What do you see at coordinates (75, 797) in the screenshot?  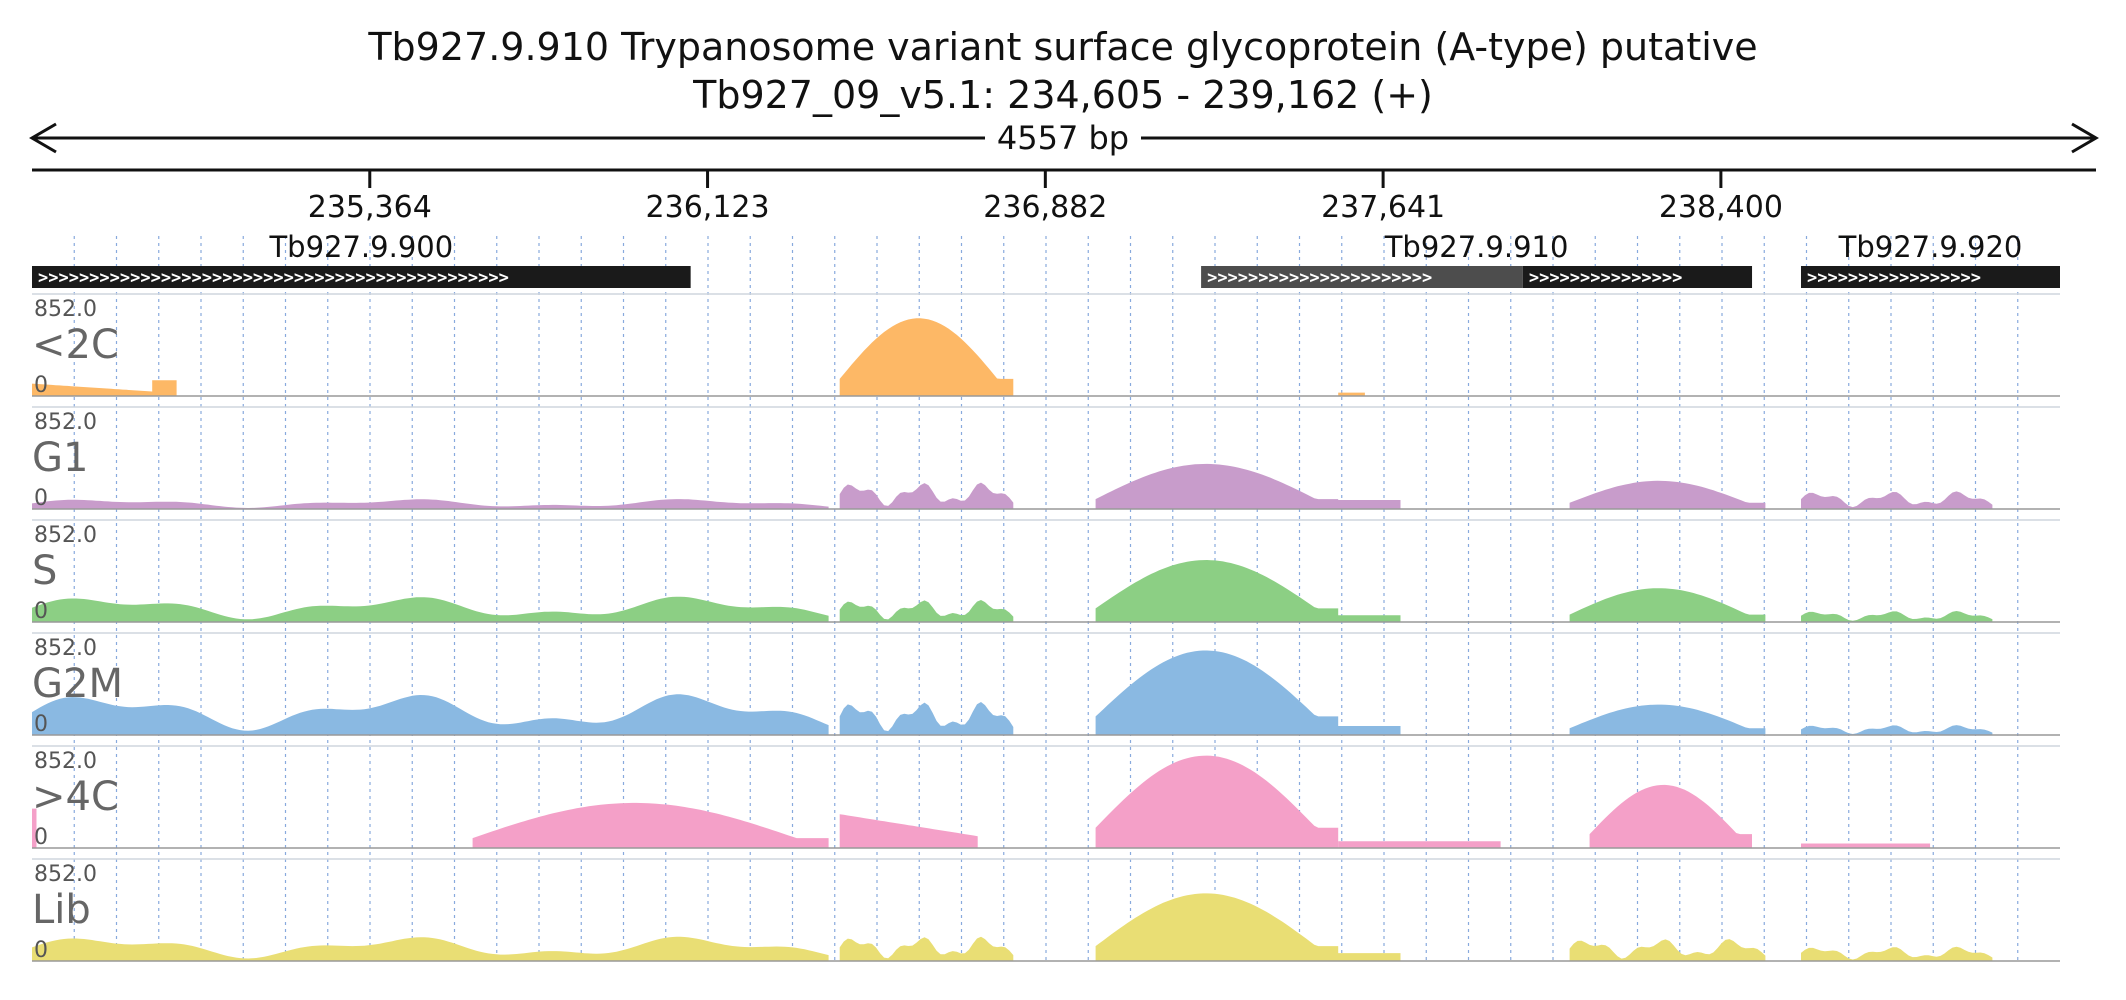 I see `track-name: >4C` at bounding box center [75, 797].